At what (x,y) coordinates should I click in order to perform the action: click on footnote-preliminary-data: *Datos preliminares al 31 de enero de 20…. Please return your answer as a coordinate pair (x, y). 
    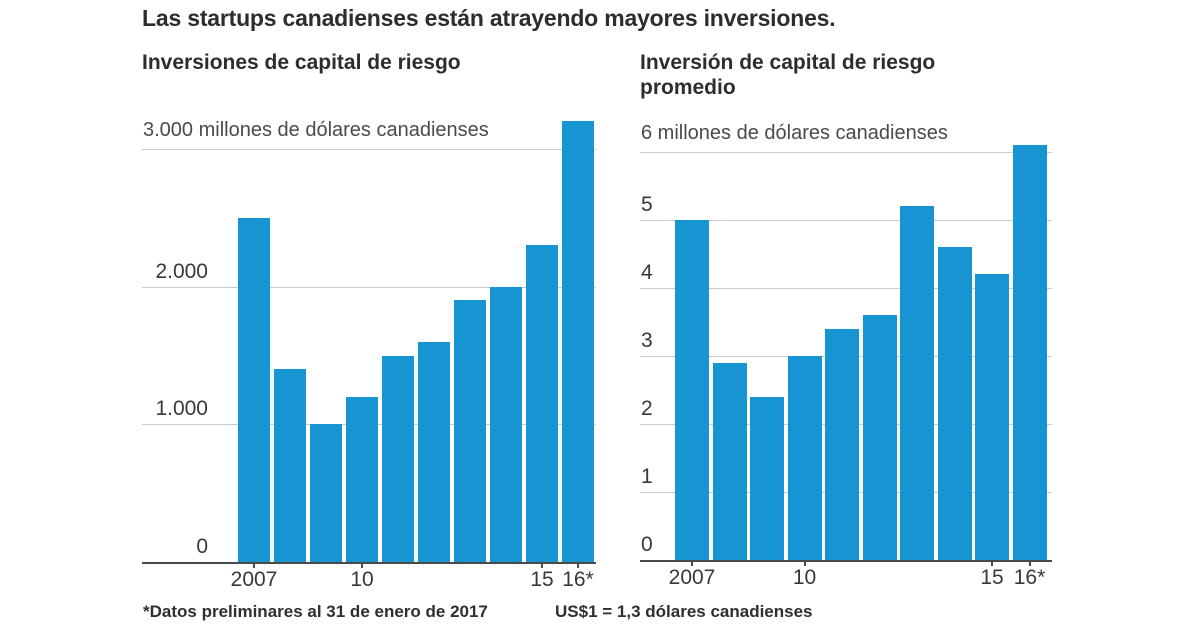
    Looking at the image, I should click on (315, 611).